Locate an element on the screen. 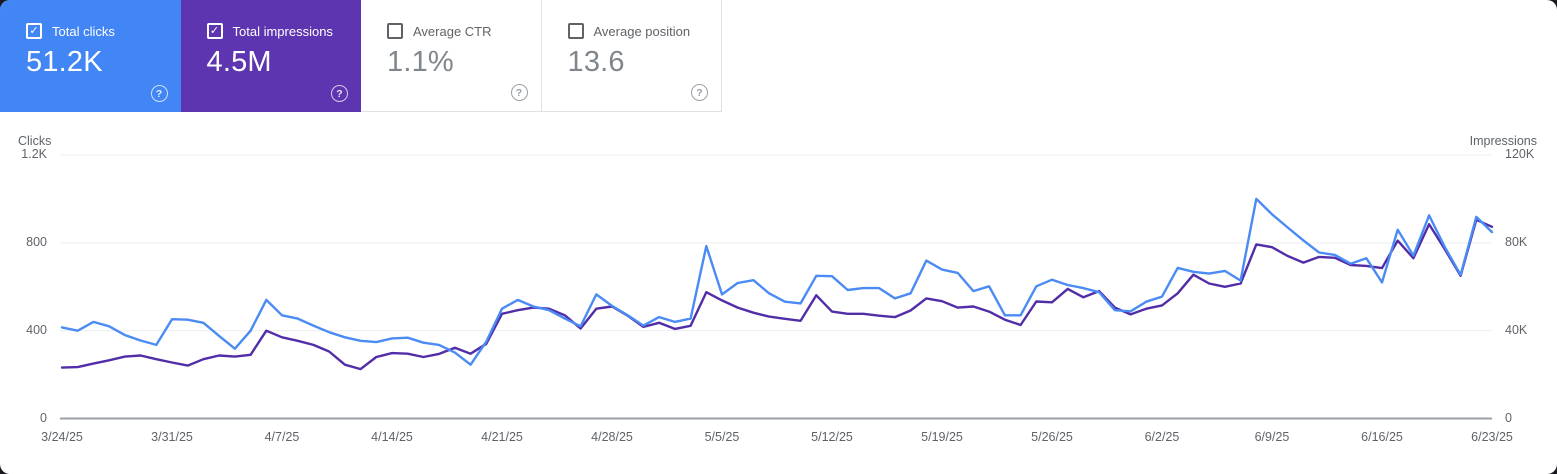 The height and width of the screenshot is (474, 1557). card-header: ✓ Total clicks is located at coordinates (70, 31).